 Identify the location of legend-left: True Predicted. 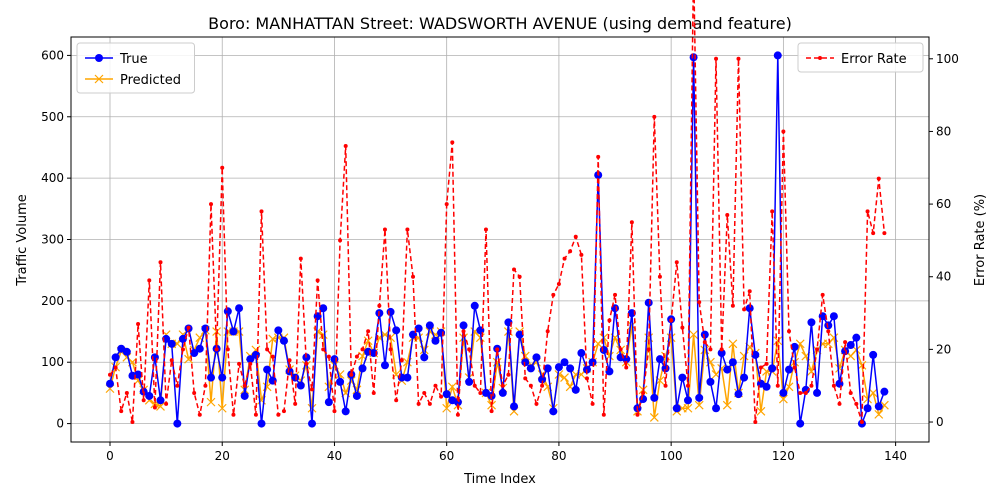
(135, 68).